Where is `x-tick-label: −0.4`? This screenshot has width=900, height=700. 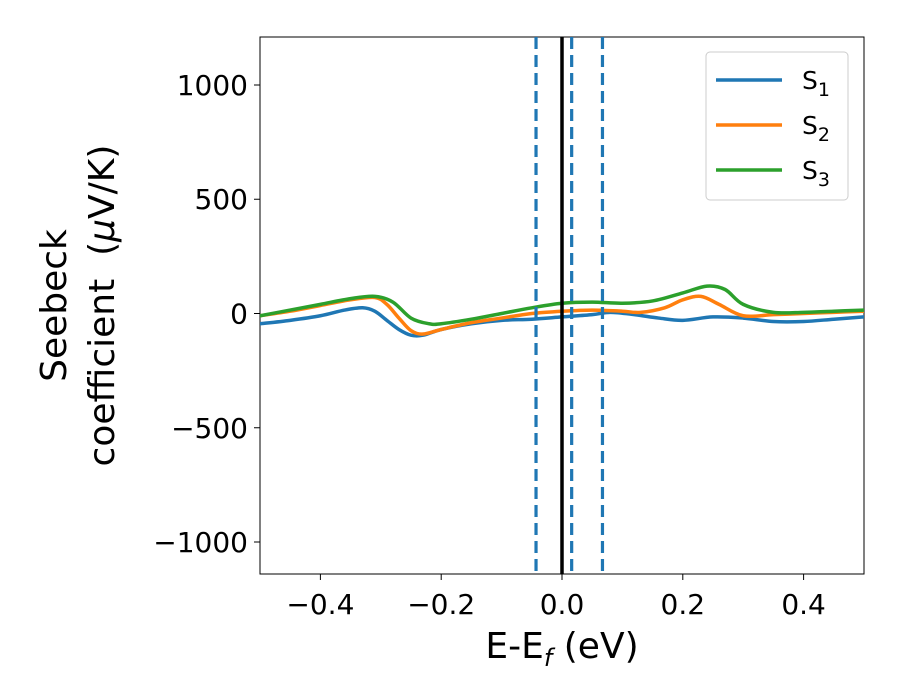 x-tick-label: −0.4 is located at coordinates (320, 604).